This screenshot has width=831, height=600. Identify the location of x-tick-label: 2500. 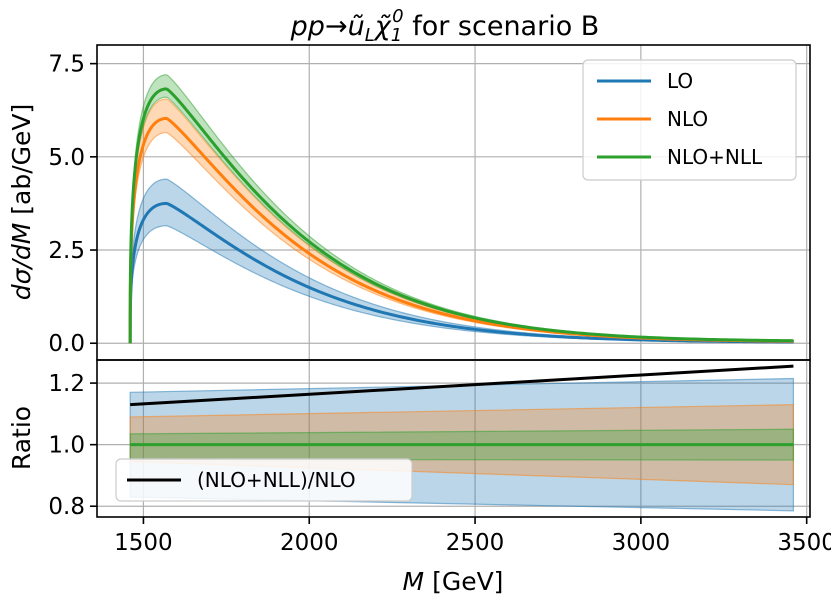
(475, 543).